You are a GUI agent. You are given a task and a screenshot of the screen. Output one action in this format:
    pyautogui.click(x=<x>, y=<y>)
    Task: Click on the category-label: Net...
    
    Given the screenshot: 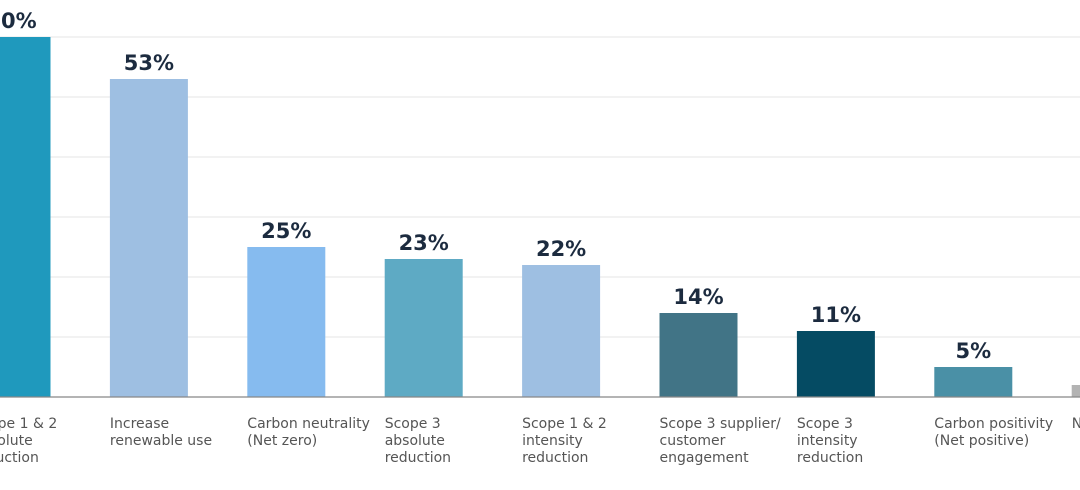 What is the action you would take?
    pyautogui.click(x=1076, y=424)
    